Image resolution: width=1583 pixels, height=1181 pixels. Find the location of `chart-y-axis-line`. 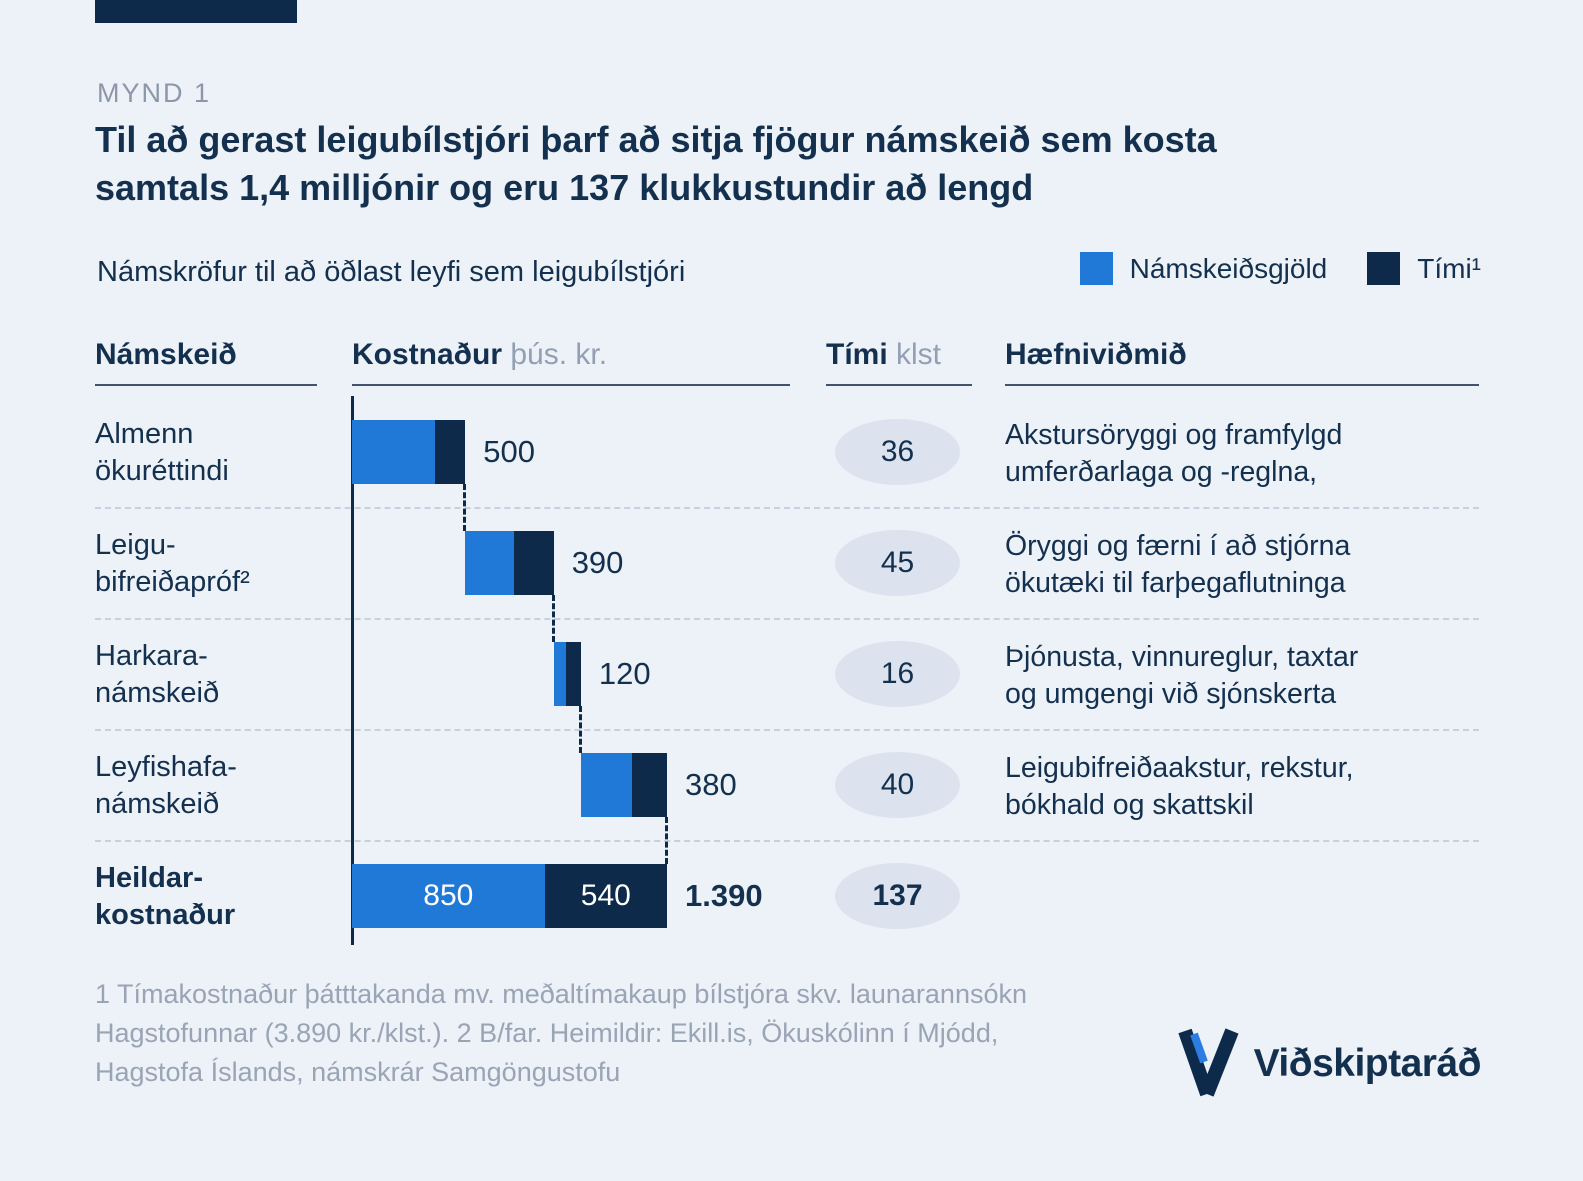

chart-y-axis-line is located at coordinates (352, 670).